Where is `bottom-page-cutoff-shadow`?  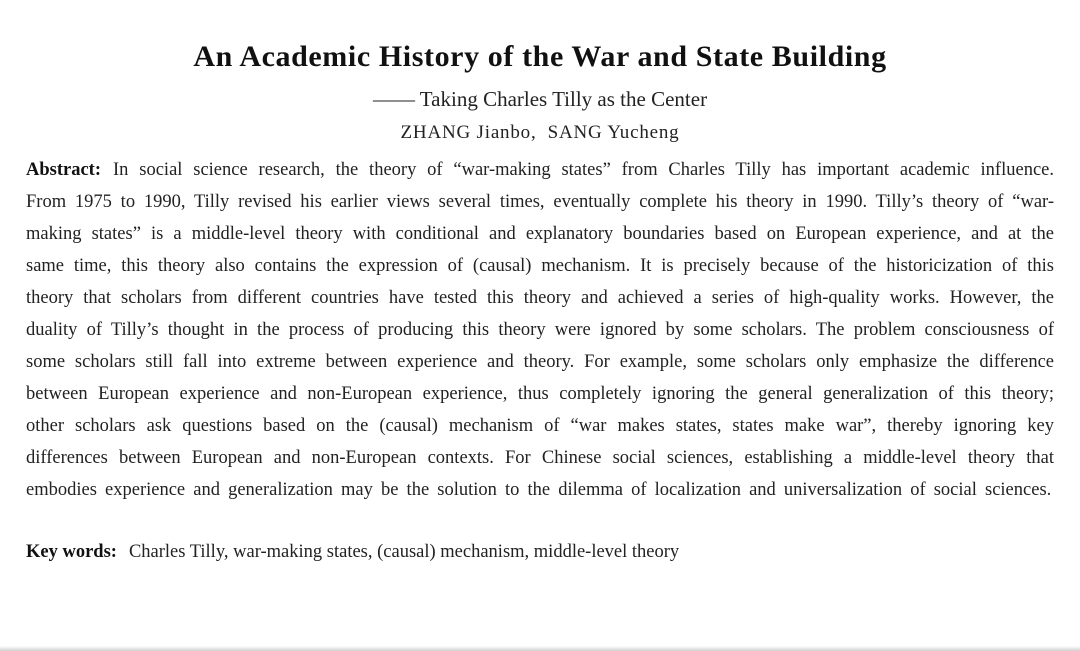
bottom-page-cutoff-shadow is located at coordinates (540, 648).